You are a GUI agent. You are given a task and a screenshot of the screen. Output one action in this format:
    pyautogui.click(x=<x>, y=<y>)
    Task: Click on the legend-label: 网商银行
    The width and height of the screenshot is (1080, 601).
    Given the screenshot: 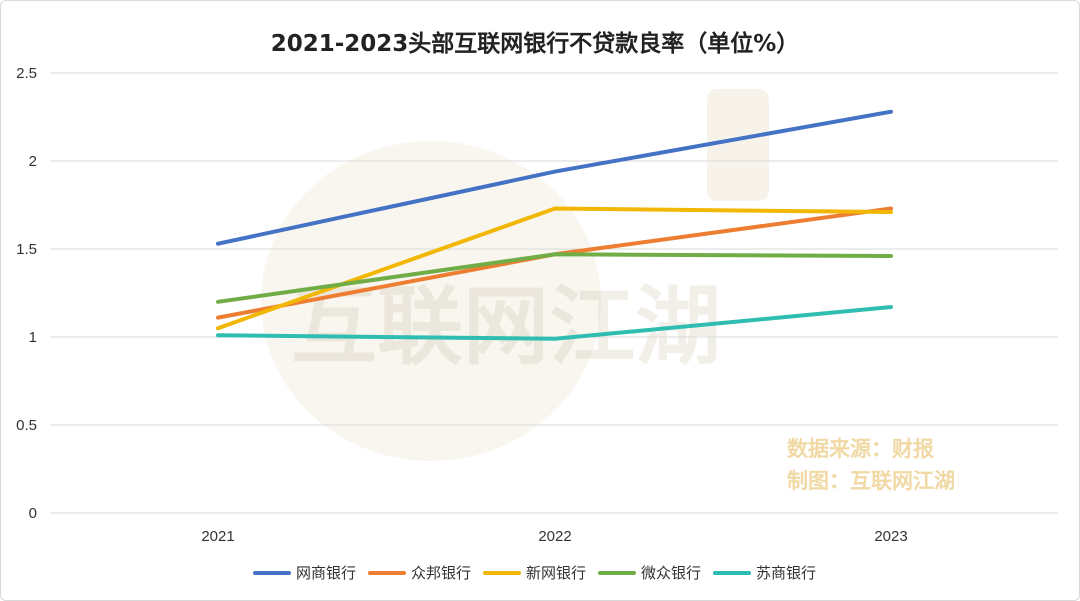 What is the action you would take?
    pyautogui.click(x=326, y=573)
    